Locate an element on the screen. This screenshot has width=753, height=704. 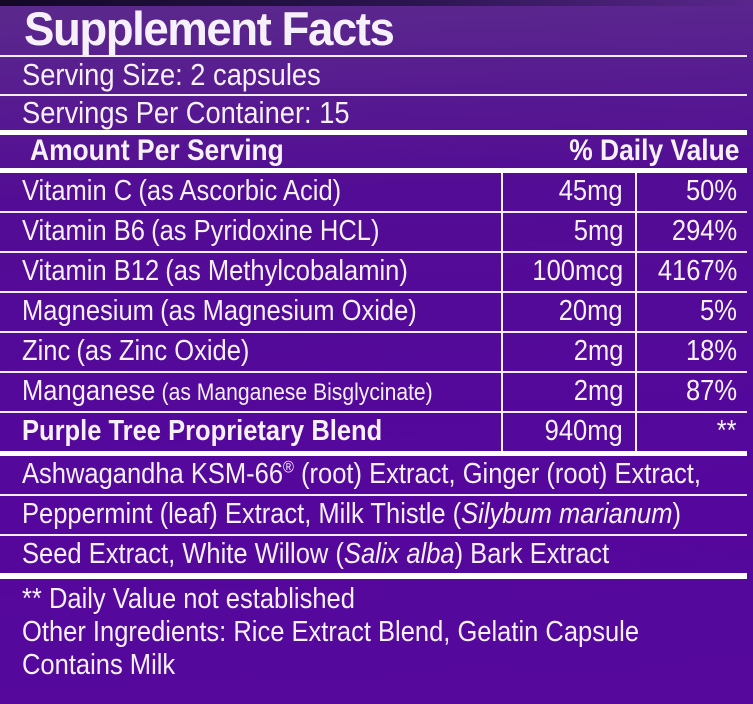
nutrient-detail: (as Magnesium Oxide) is located at coordinates (288, 311).